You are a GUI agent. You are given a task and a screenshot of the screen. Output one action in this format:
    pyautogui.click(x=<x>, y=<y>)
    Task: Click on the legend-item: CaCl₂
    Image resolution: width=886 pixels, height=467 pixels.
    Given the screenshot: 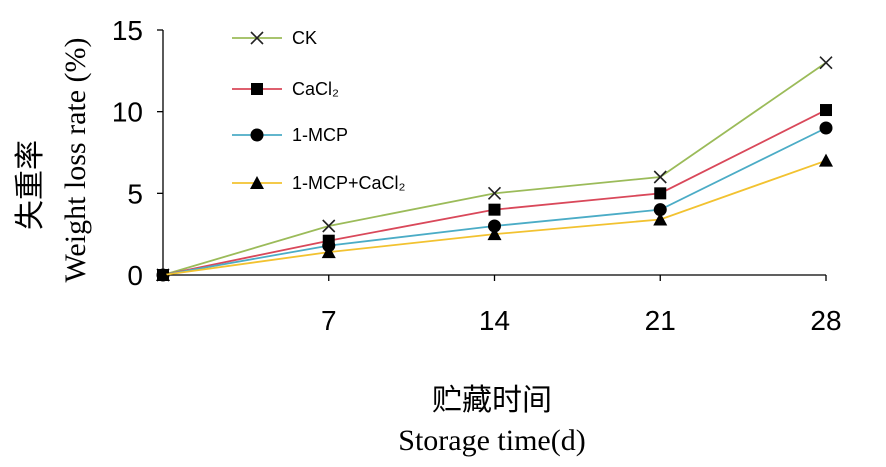 What is the action you would take?
    pyautogui.click(x=285, y=89)
    